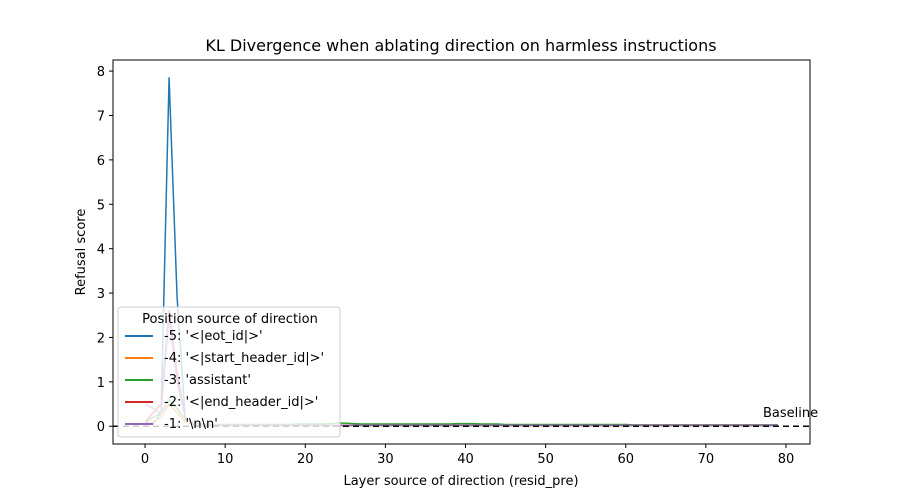 The height and width of the screenshot is (504, 900). Describe the element at coordinates (101, 383) in the screenshot. I see `y-tick-label: 1` at that location.